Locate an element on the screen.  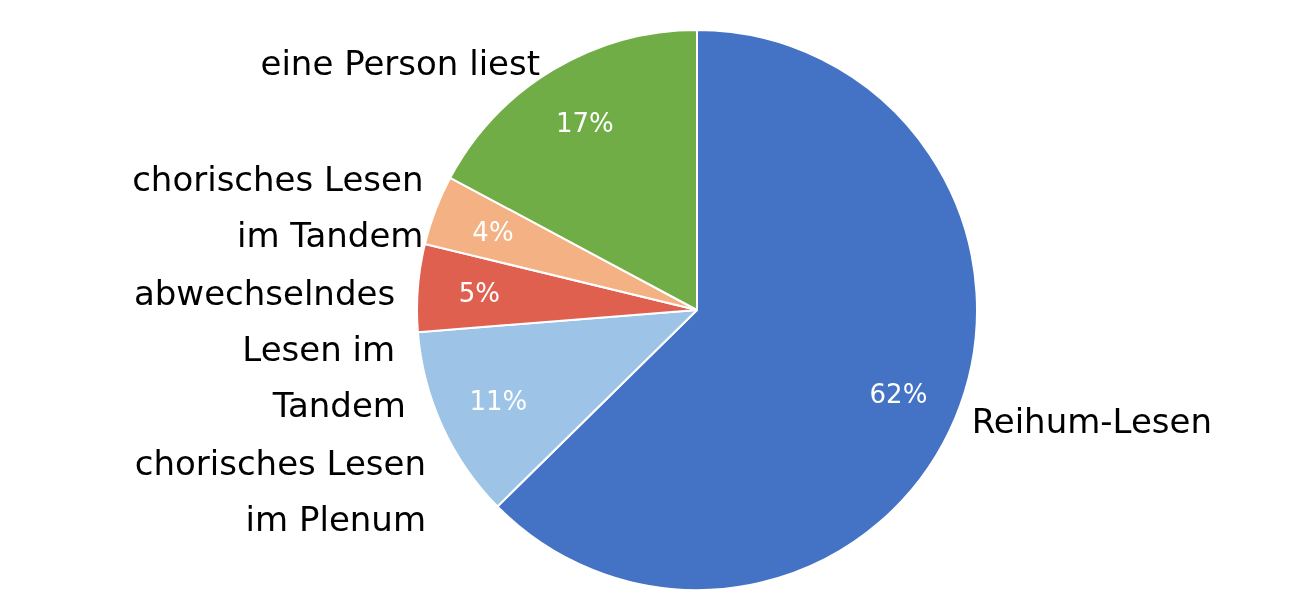
data-label: 11% is located at coordinates (498, 400).